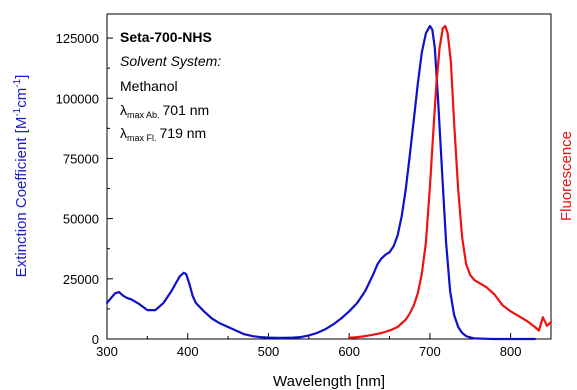 The image size is (577, 390). Describe the element at coordinates (329, 381) in the screenshot. I see `x-axis-label: Wavelength [nm]` at that location.